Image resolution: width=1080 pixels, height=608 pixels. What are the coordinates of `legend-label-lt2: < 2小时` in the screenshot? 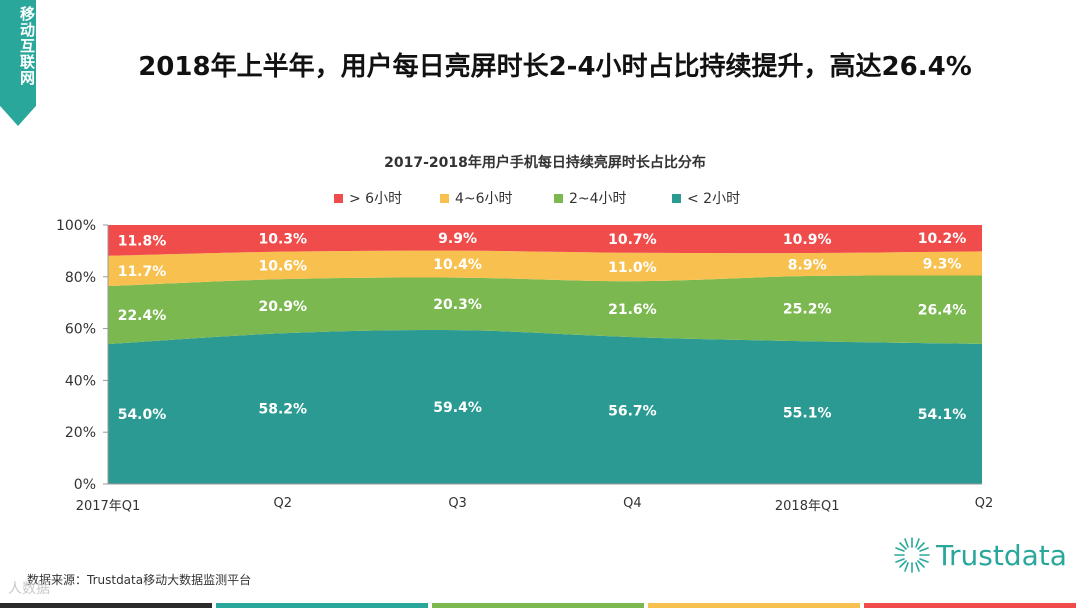 It's located at (714, 199).